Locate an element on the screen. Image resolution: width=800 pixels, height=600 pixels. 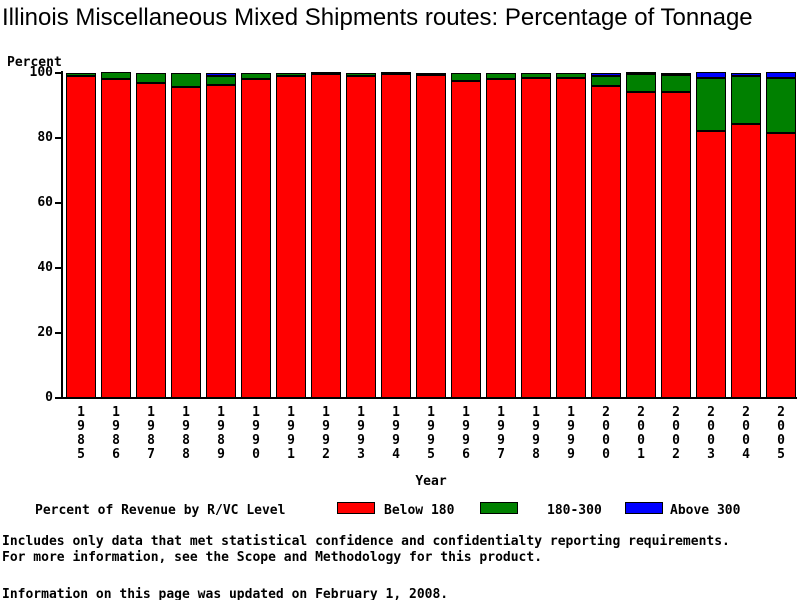
bar-1993 is located at coordinates (361, 235).